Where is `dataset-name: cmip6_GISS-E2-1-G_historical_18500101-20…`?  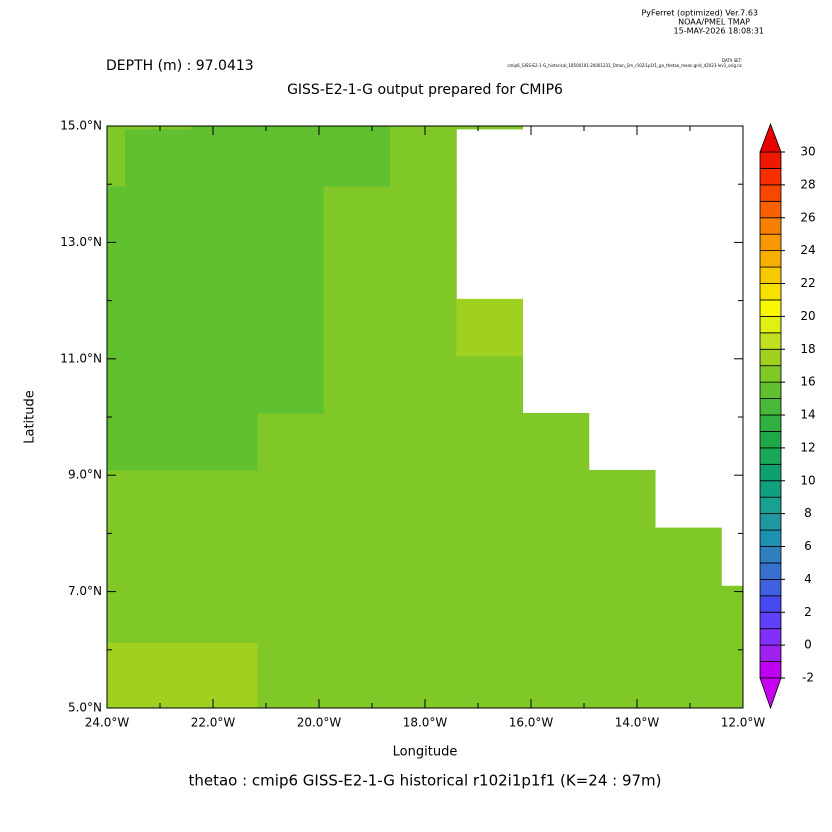
dataset-name: cmip6_GISS-E2-1-G_historical_18500101-20… is located at coordinates (624, 65).